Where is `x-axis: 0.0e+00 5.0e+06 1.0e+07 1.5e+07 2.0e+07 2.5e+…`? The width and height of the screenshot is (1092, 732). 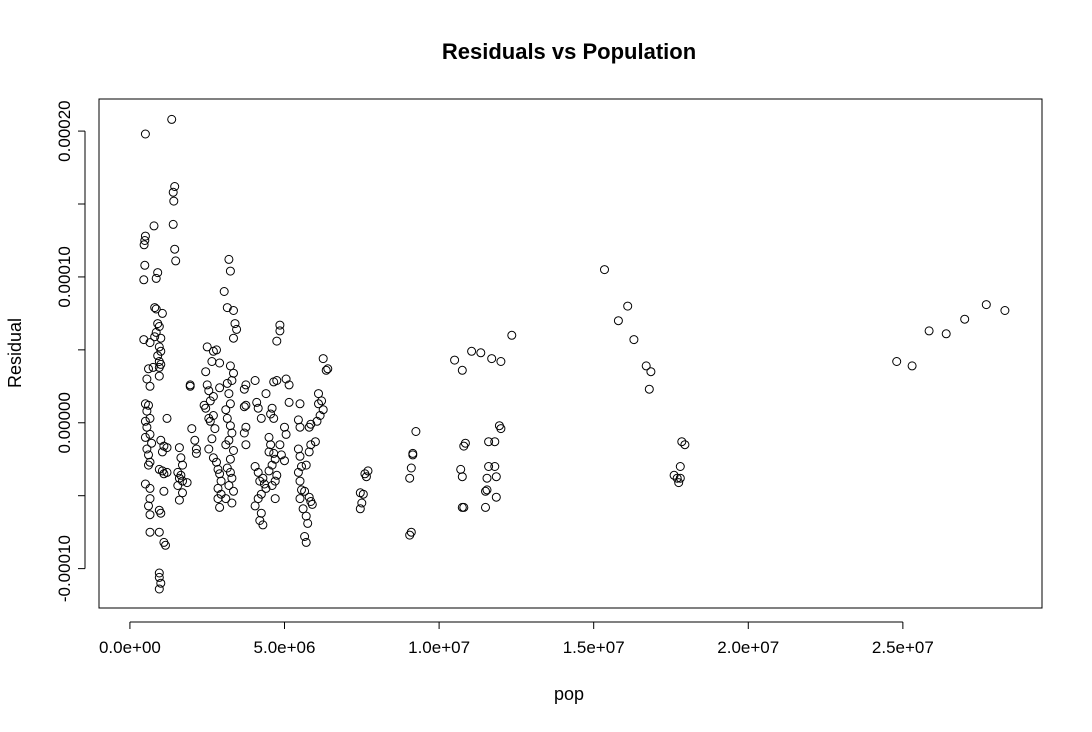
x-axis: 0.0e+00 5.0e+06 1.0e+07 1.5e+07 2.0e+07 2.5e+… is located at coordinates (516, 639).